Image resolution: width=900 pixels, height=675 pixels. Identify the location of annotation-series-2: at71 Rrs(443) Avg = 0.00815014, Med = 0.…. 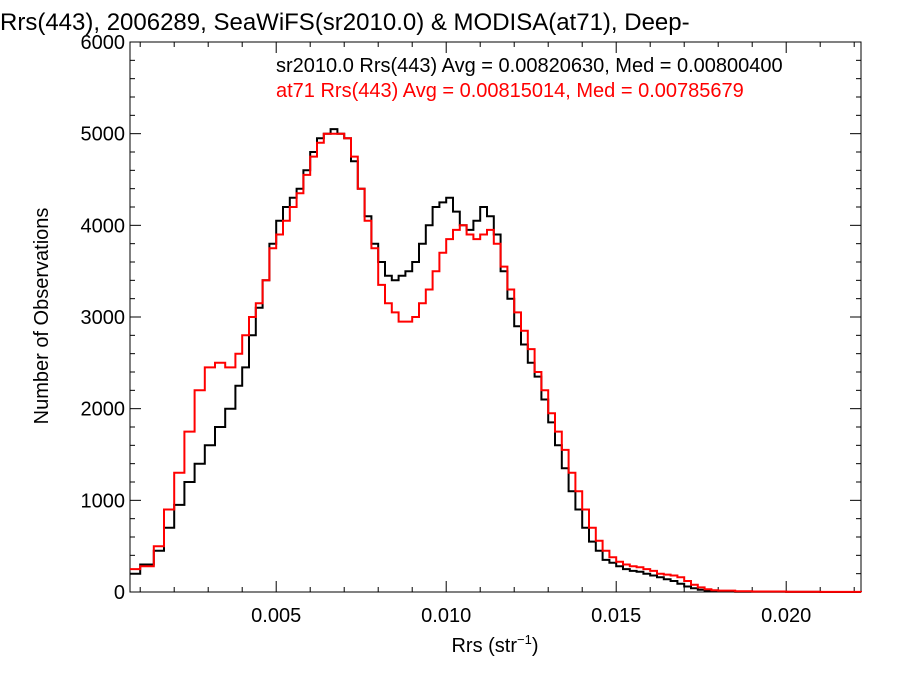
(510, 91).